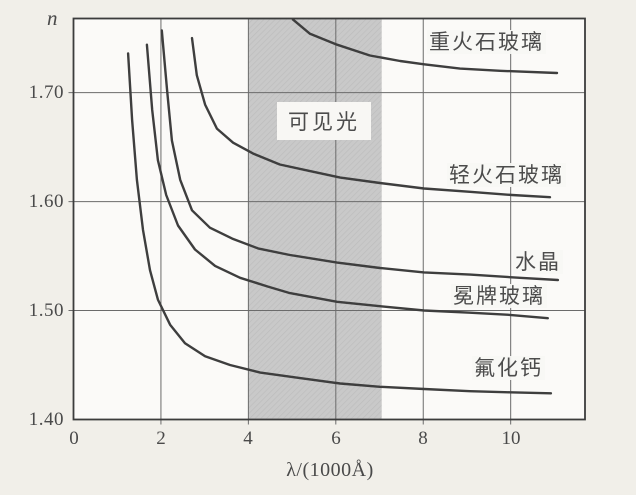  What do you see at coordinates (330, 470) in the screenshot?
I see `x-axis-title: λ/(1000Å)` at bounding box center [330, 470].